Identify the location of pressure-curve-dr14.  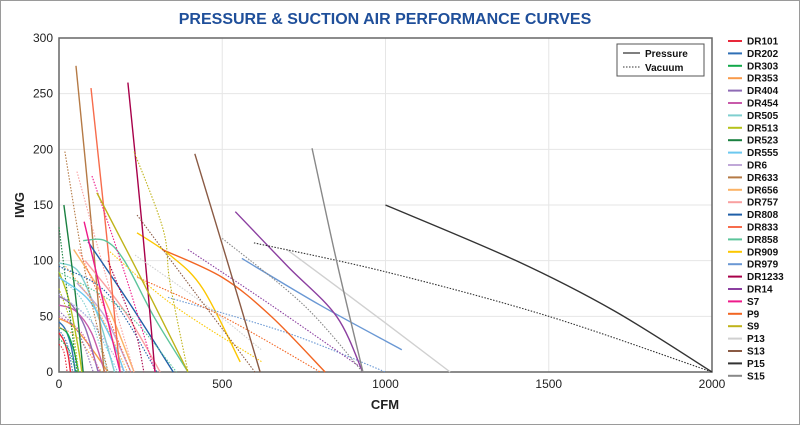
(299, 292).